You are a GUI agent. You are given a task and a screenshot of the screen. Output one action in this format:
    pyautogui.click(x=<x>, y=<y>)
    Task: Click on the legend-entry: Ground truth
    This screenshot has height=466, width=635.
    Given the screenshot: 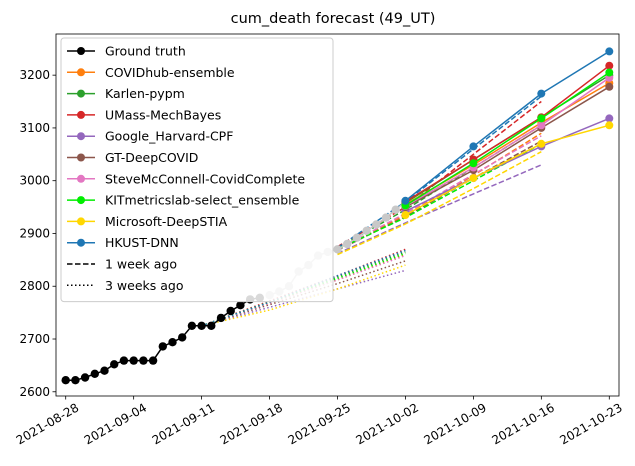 What is the action you would take?
    pyautogui.click(x=126, y=51)
    